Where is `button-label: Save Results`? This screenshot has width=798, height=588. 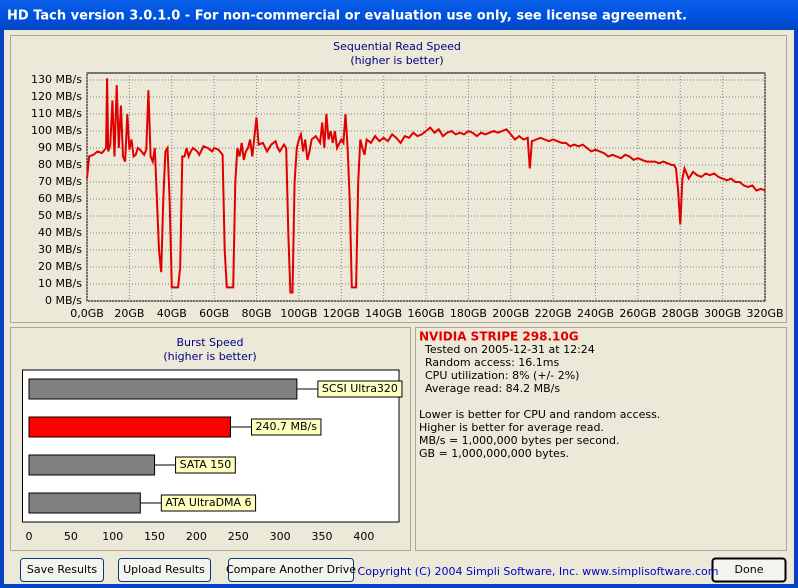
button-label: Save Results is located at coordinates (62, 569).